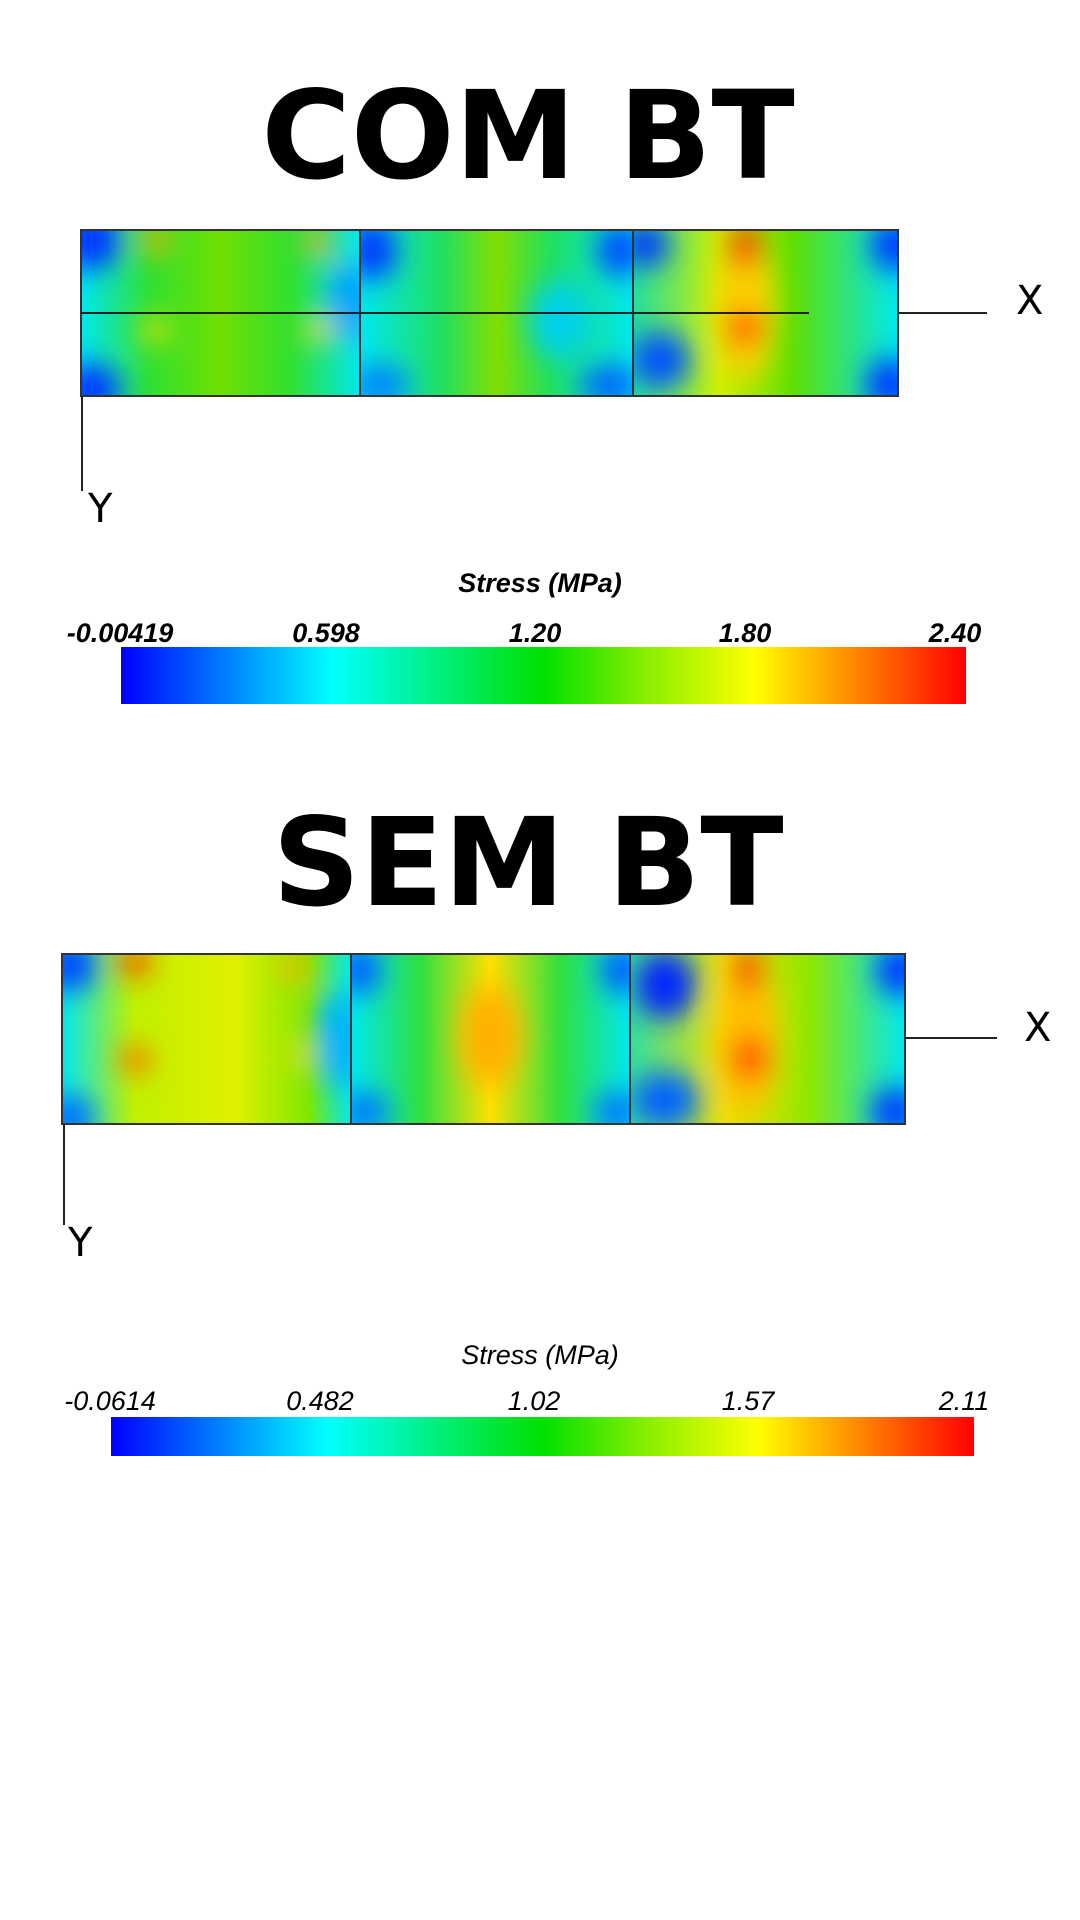 This screenshot has width=1080, height=1920. I want to click on colorbar-tick: 0.598, so click(326, 633).